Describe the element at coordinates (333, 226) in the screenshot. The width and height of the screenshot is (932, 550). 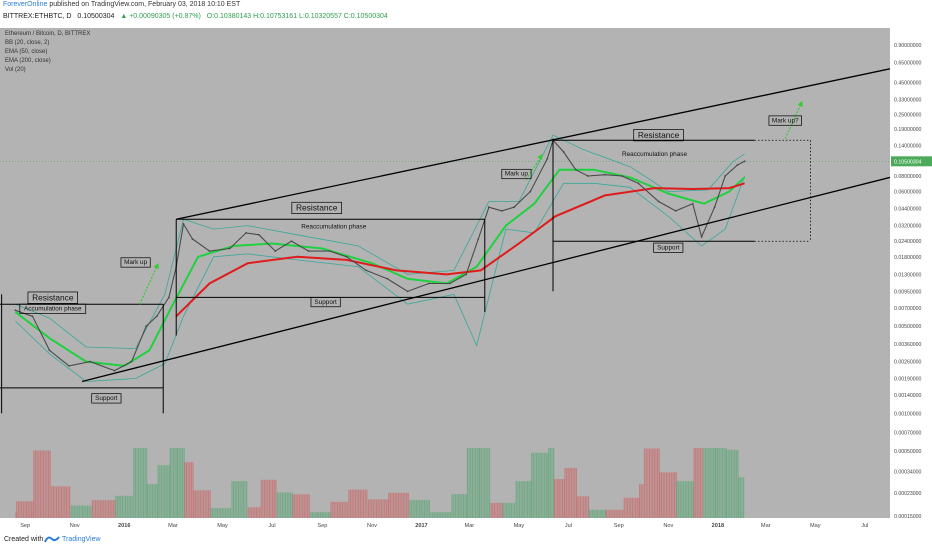
I see `annotation-label: Reaccumulation phase` at that location.